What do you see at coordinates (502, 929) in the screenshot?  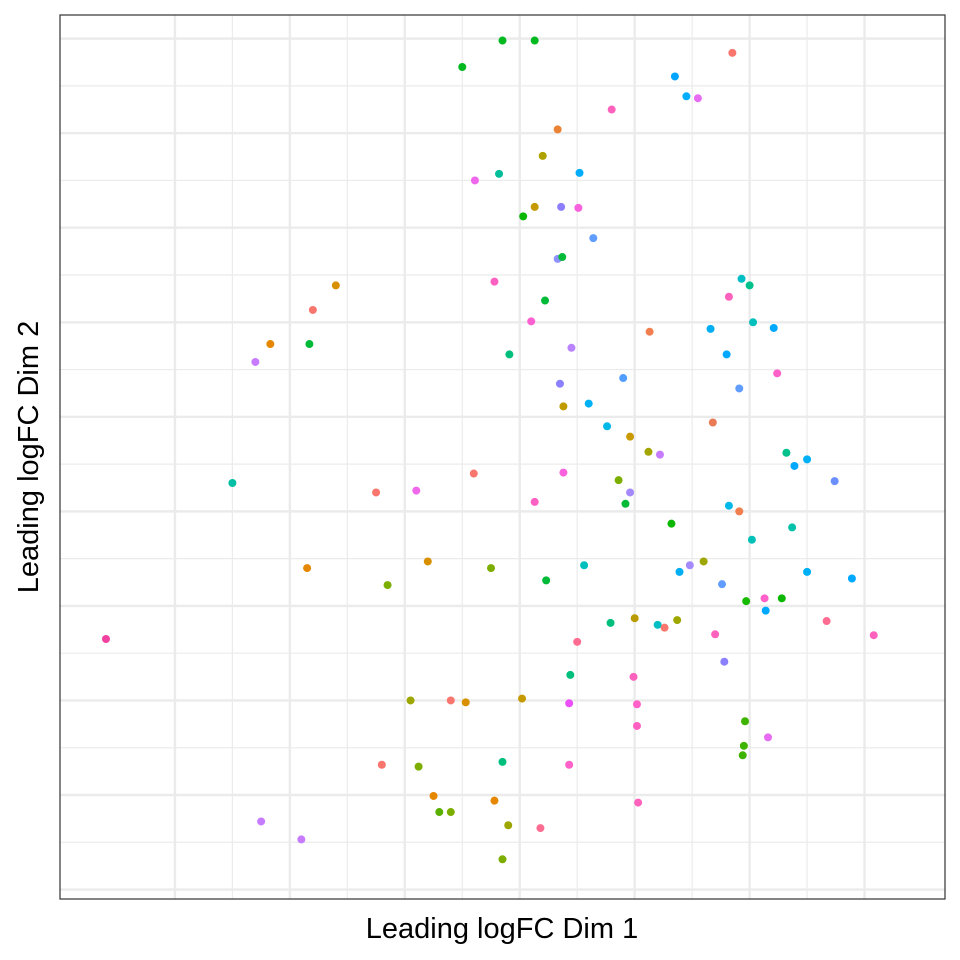 I see `x-axis-title: Leading logFC Dim 1` at bounding box center [502, 929].